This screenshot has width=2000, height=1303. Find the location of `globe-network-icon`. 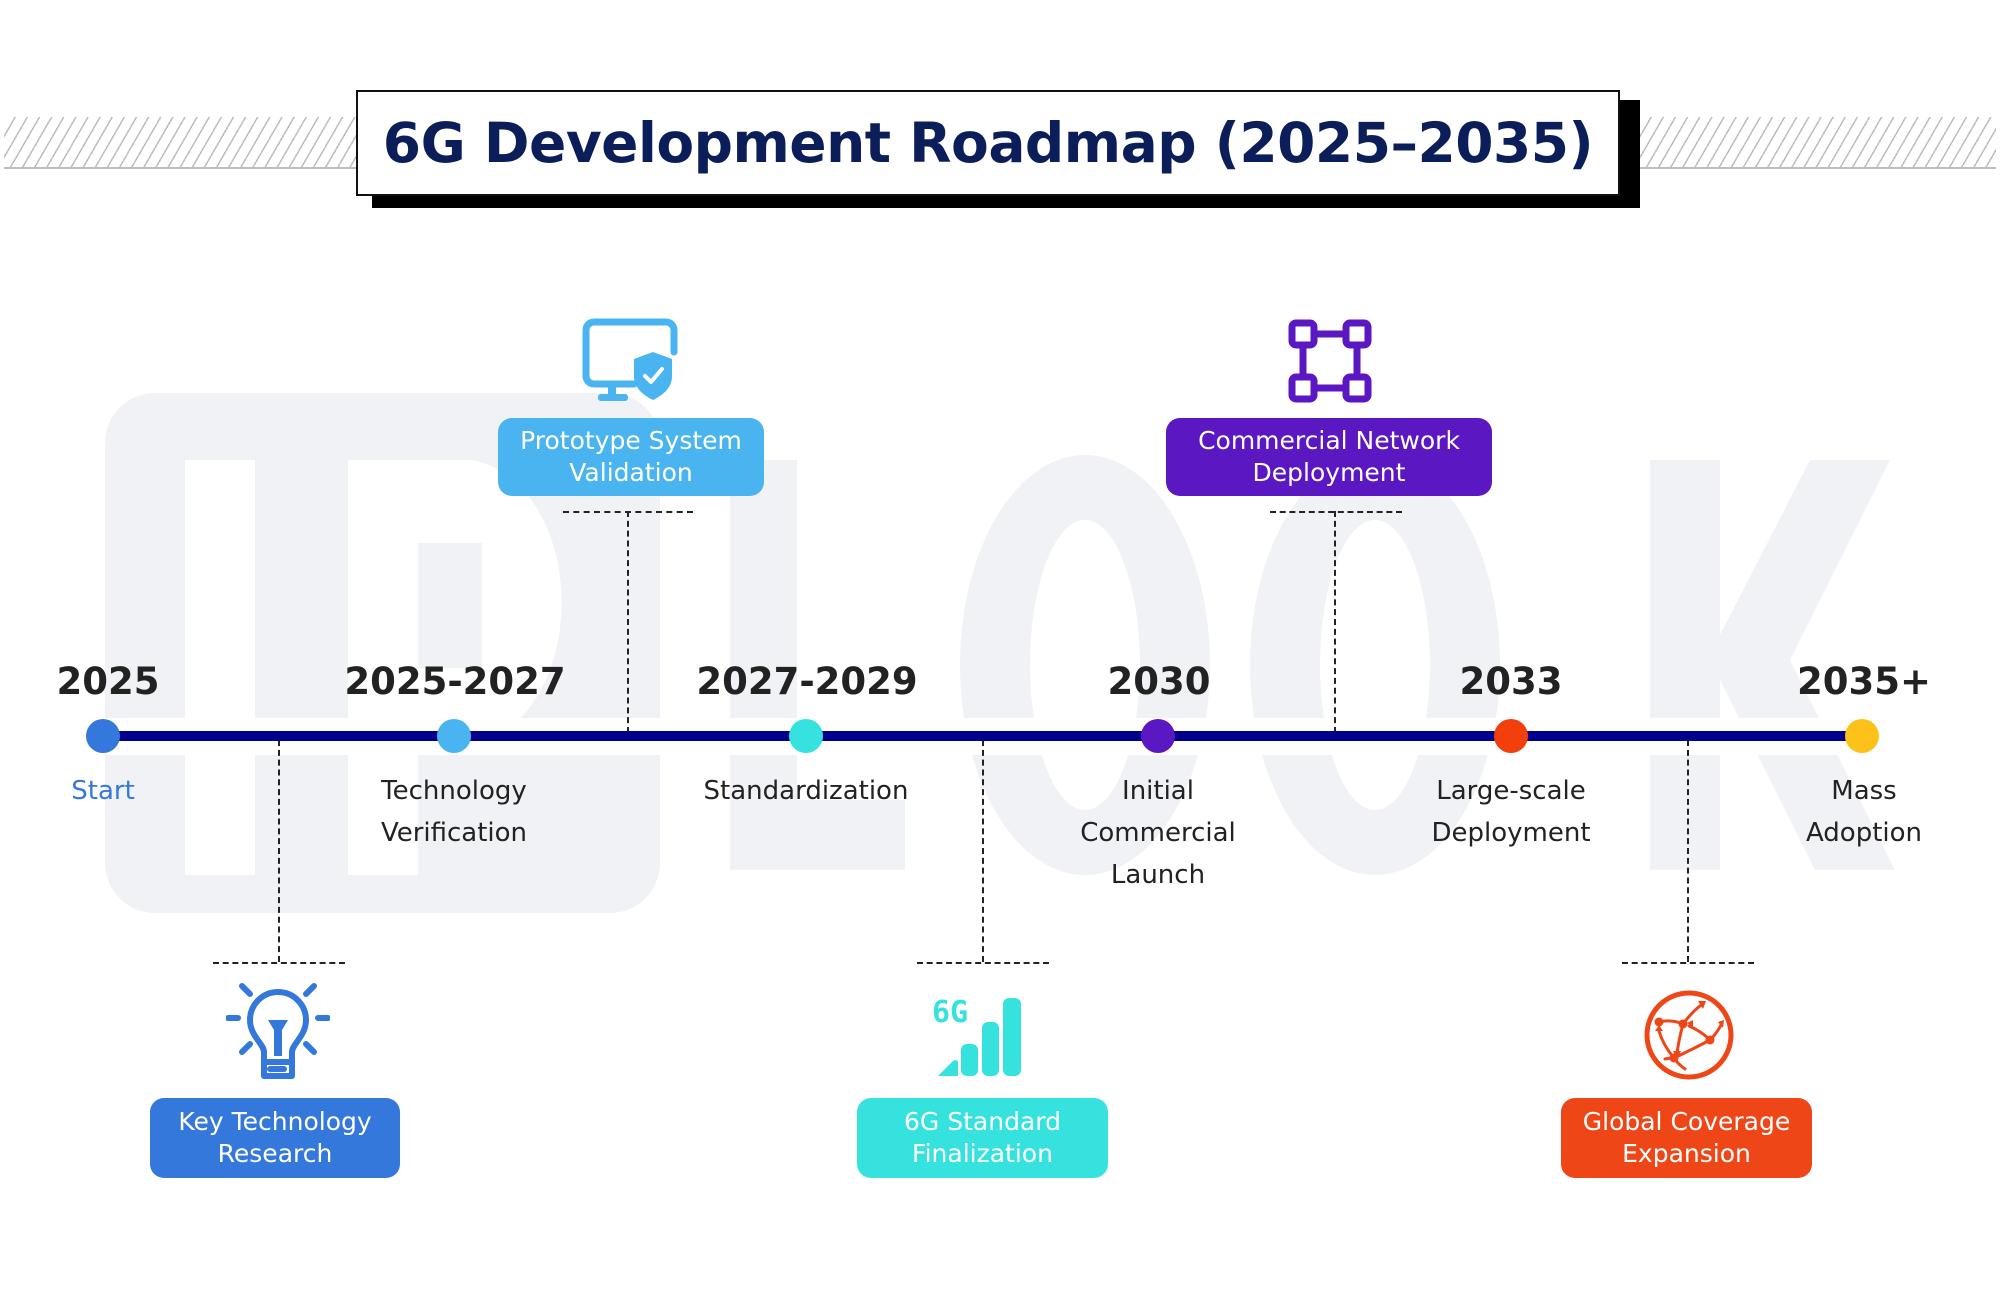

globe-network-icon is located at coordinates (1689, 1035).